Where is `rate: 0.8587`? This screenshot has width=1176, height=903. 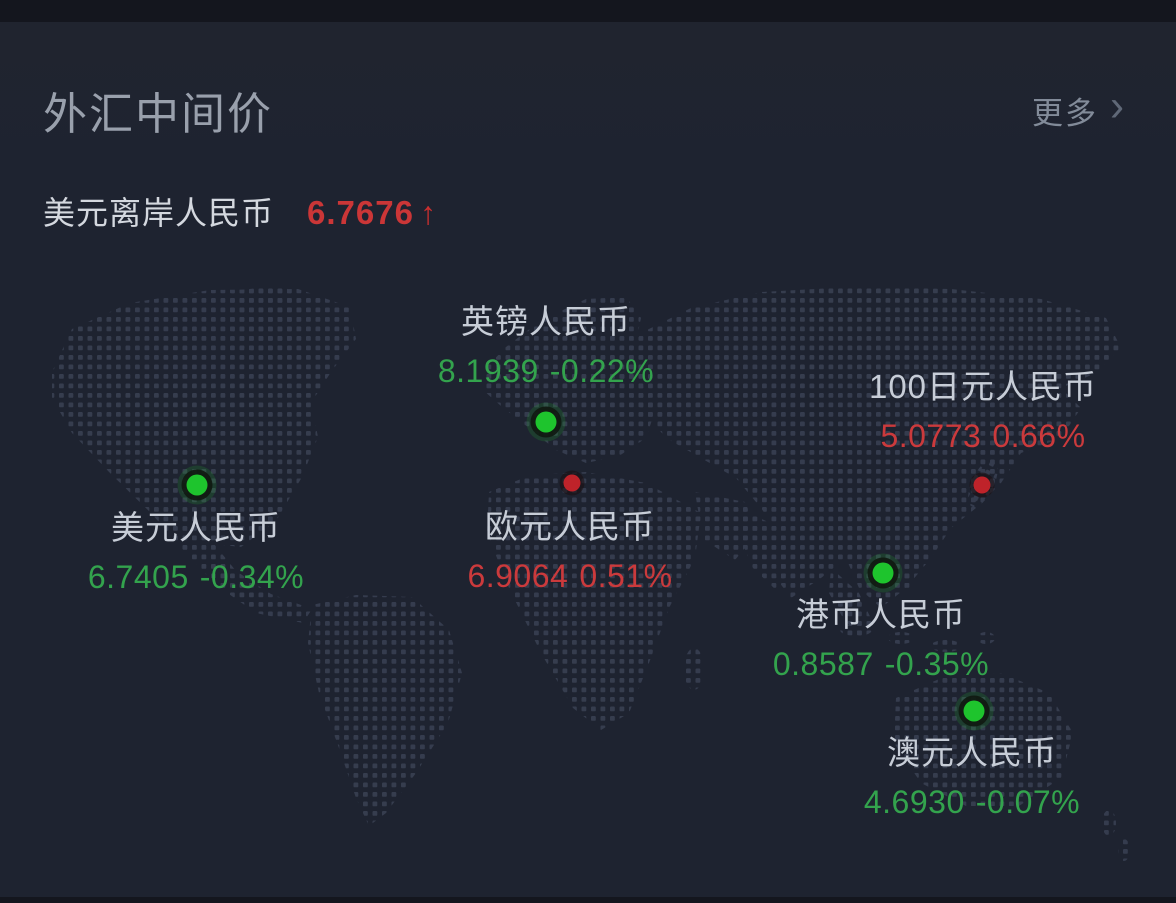
rate: 0.8587 is located at coordinates (823, 663).